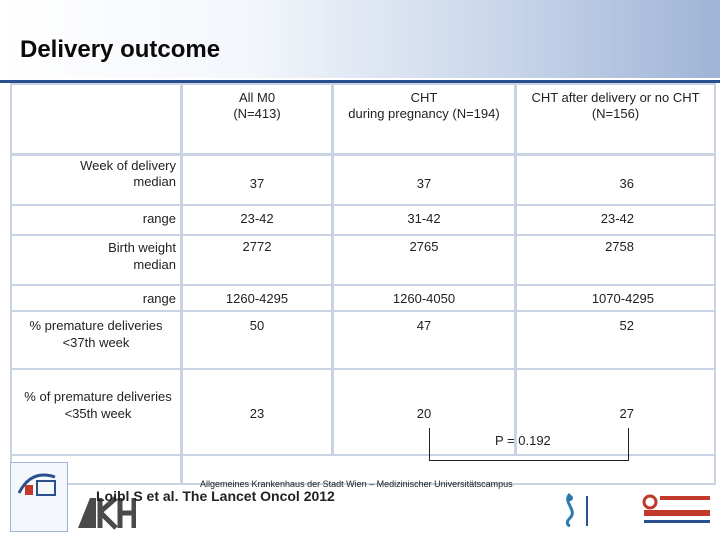 The height and width of the screenshot is (540, 720). I want to click on row-label-premature-37: % premature deliveries <37th week, so click(96, 340).